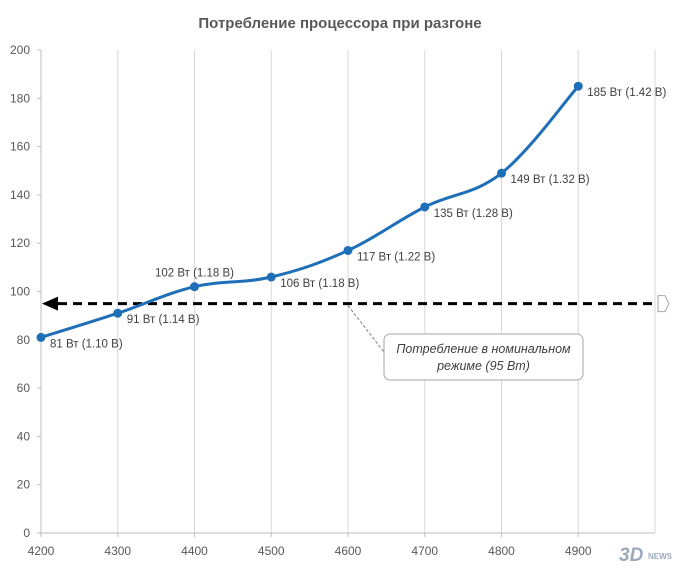  What do you see at coordinates (631, 555) in the screenshot?
I see `watermark-3d-text: 3D` at bounding box center [631, 555].